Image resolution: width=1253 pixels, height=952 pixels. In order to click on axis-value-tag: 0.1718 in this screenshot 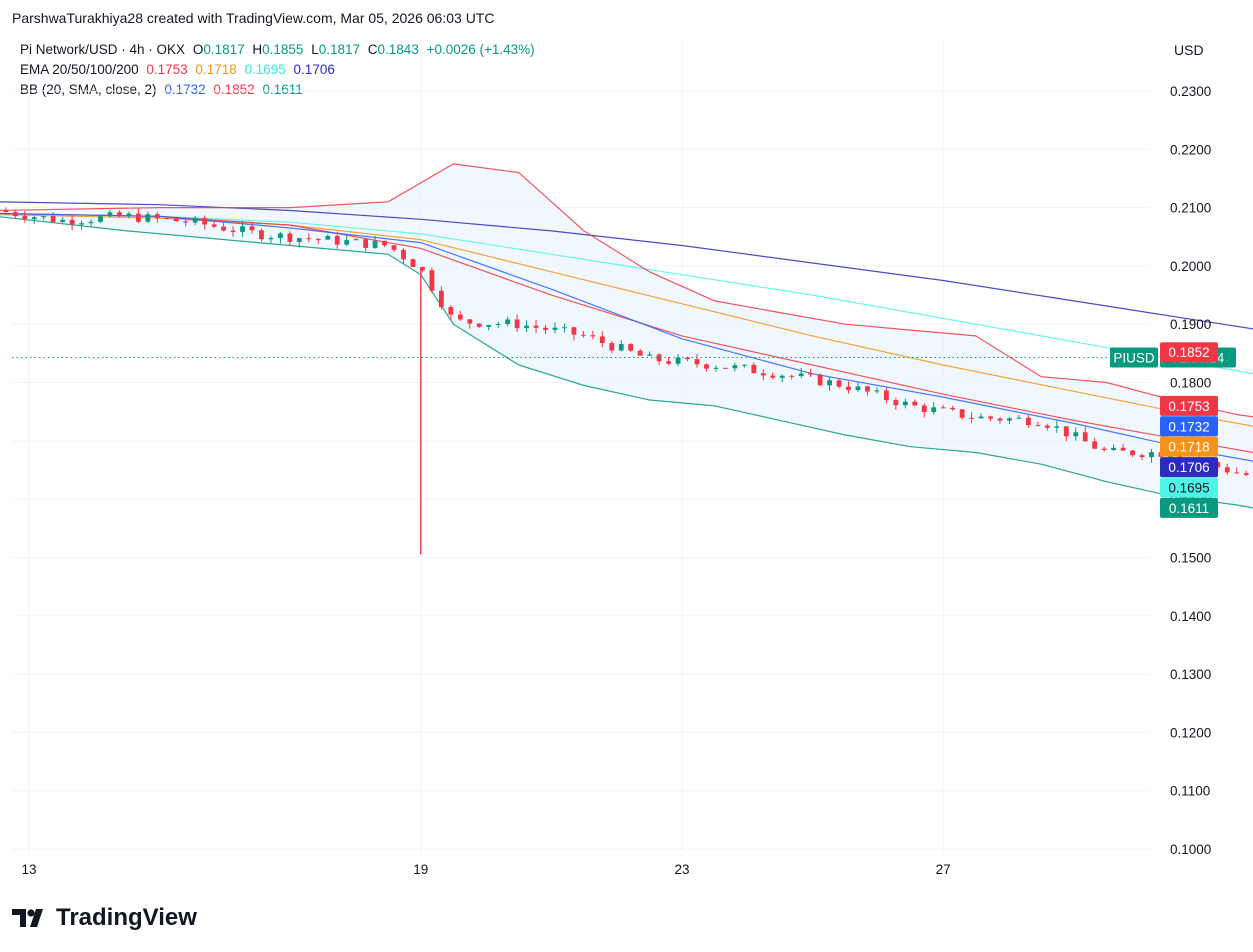, I will do `click(1189, 446)`.